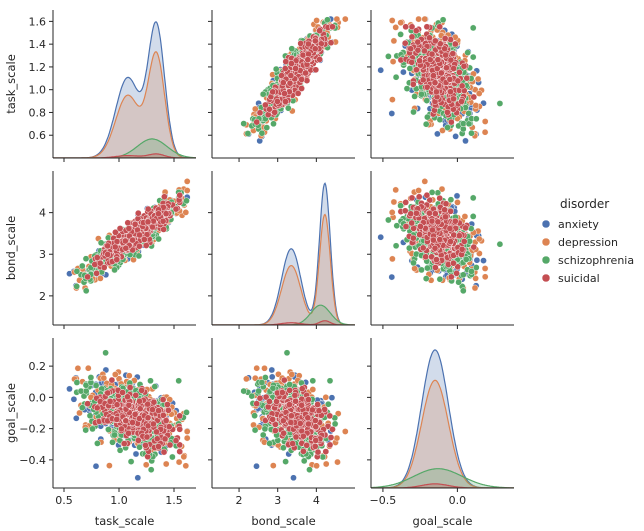  Describe the element at coordinates (440, 80) in the screenshot. I see `panel-task_scale-vs-goal_scale` at that location.